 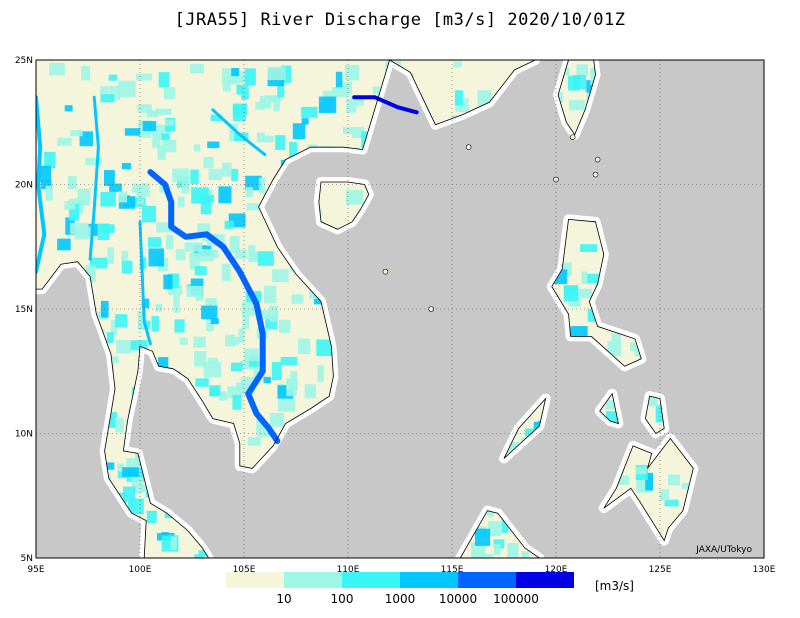 I want to click on legend-label: 10, so click(x=283, y=599).